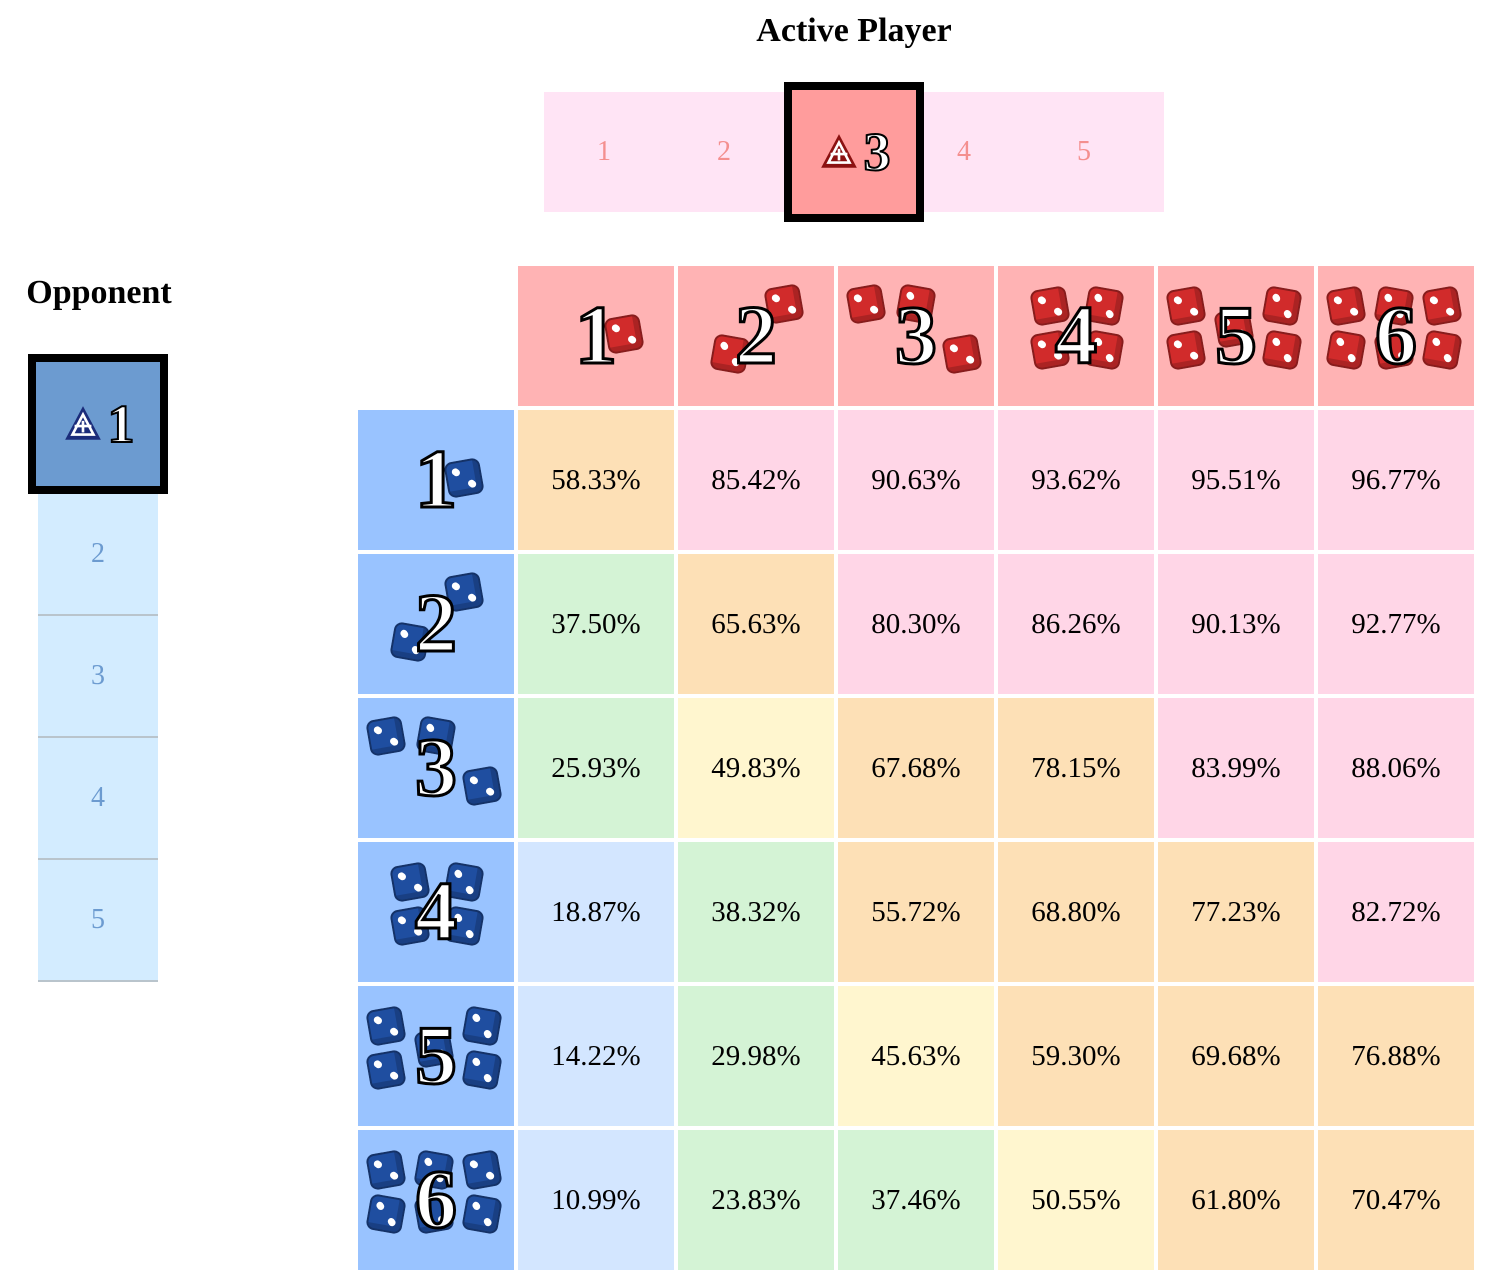 Image resolution: width=1486 pixels, height=1280 pixels. I want to click on win-probability-cell: 25.93%, so click(596, 768).